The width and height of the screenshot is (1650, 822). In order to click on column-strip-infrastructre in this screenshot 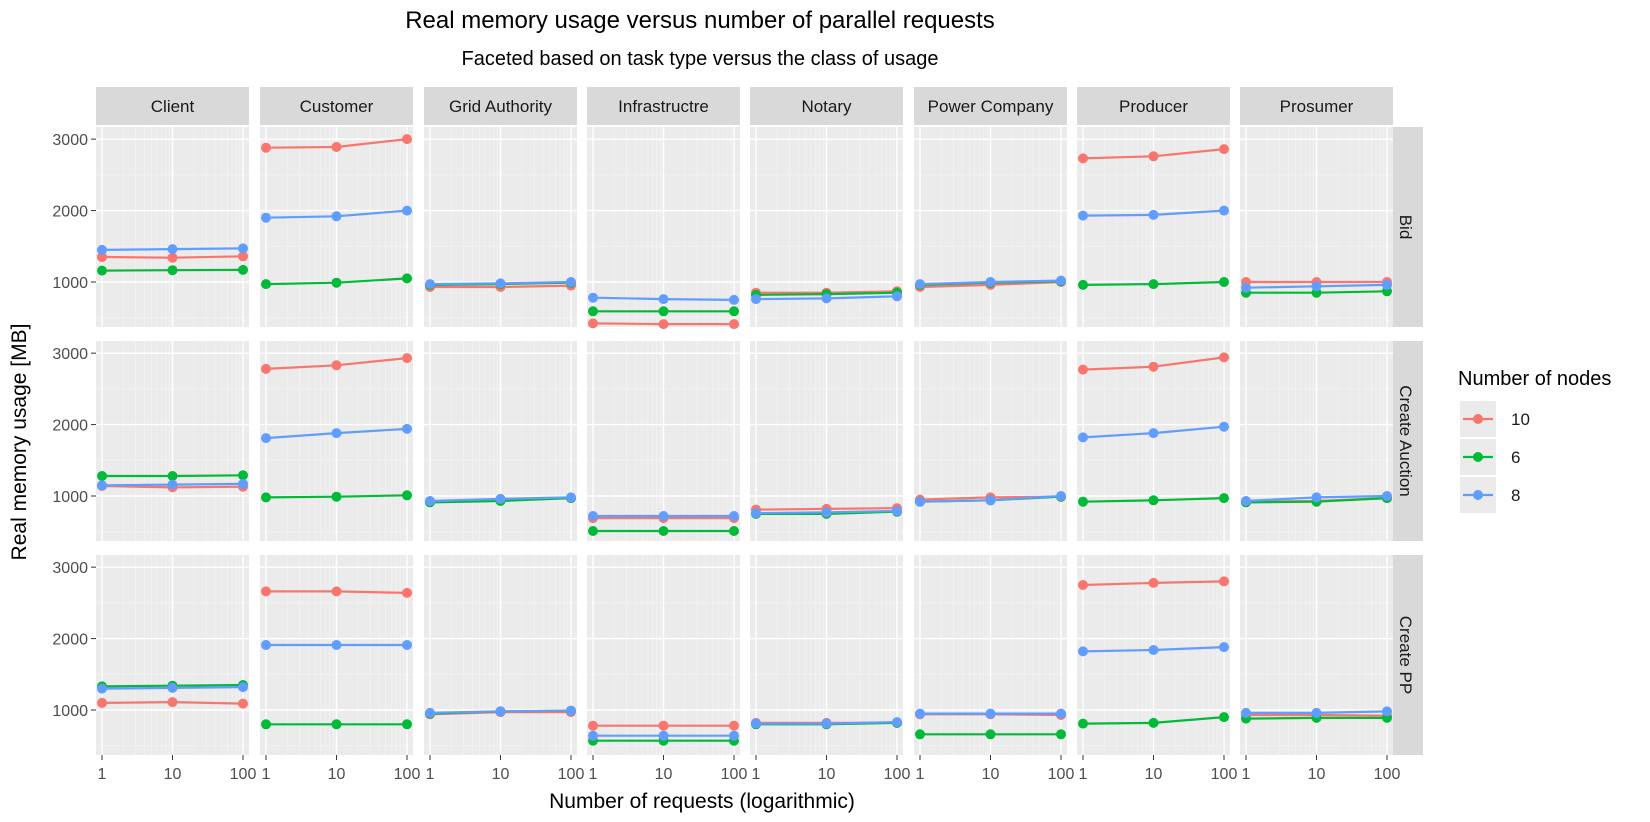, I will do `click(663, 106)`.